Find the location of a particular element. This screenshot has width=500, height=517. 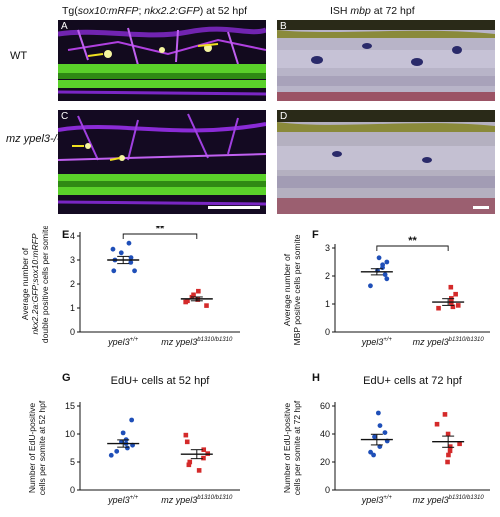

chart-letter-g: G is located at coordinates (66, 378).